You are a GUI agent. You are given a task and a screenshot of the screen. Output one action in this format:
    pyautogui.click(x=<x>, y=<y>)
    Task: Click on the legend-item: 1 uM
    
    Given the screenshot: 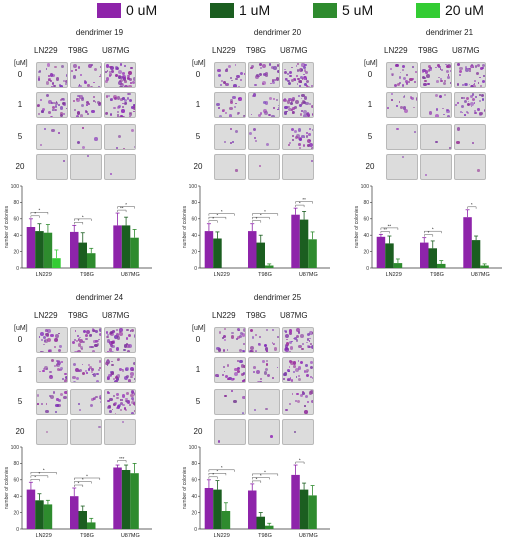 What is the action you would take?
    pyautogui.click(x=255, y=10)
    